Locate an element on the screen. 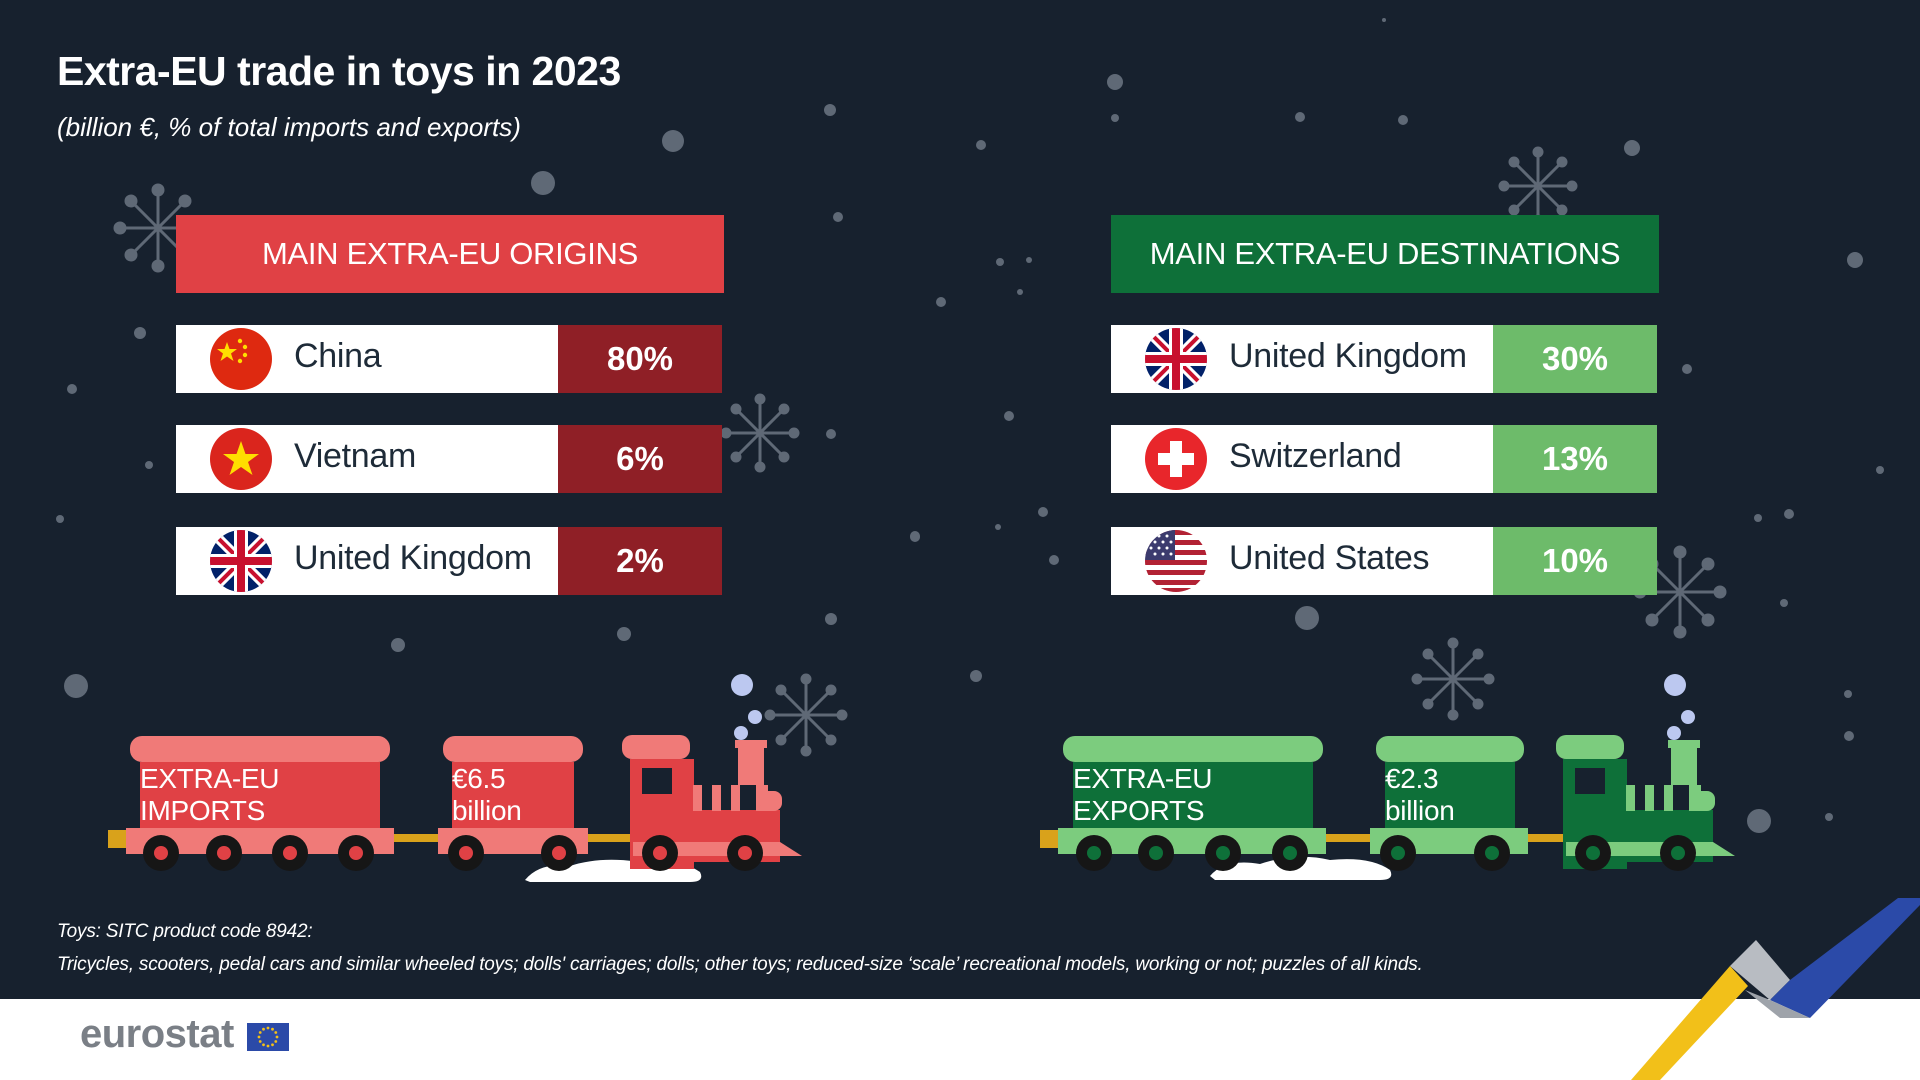  exports-train-label: EXTRA-EU EXPORTS is located at coordinates (1143, 794).